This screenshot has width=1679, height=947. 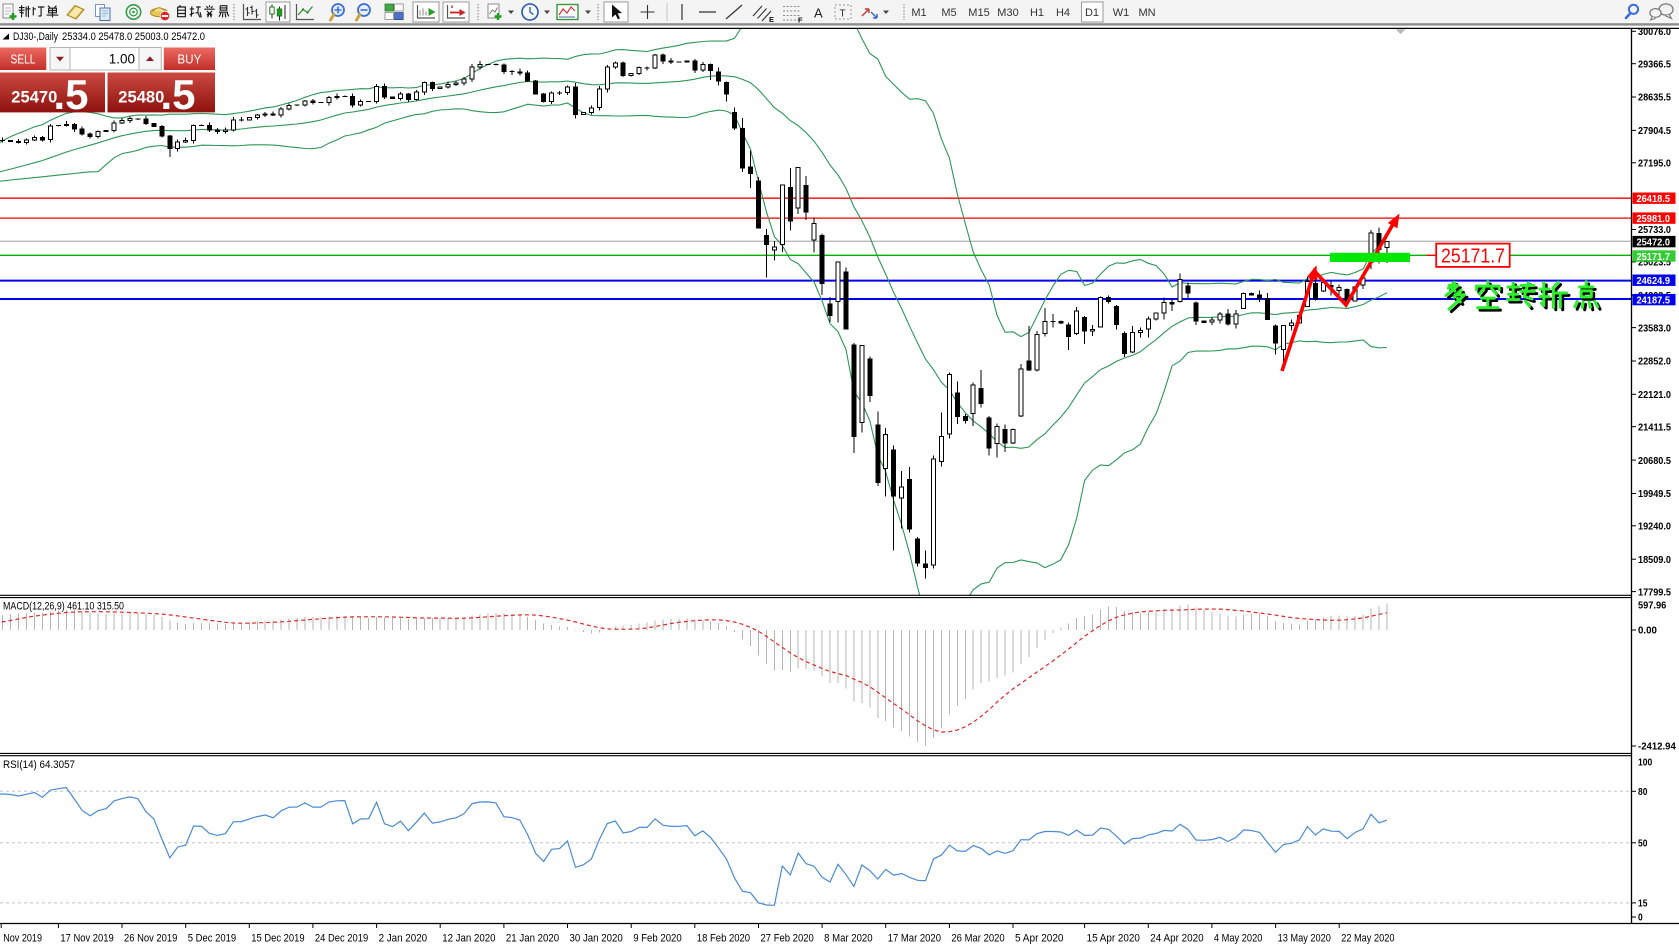 What do you see at coordinates (1654, 230) in the screenshot?
I see `svg-text: 25733.0` at bounding box center [1654, 230].